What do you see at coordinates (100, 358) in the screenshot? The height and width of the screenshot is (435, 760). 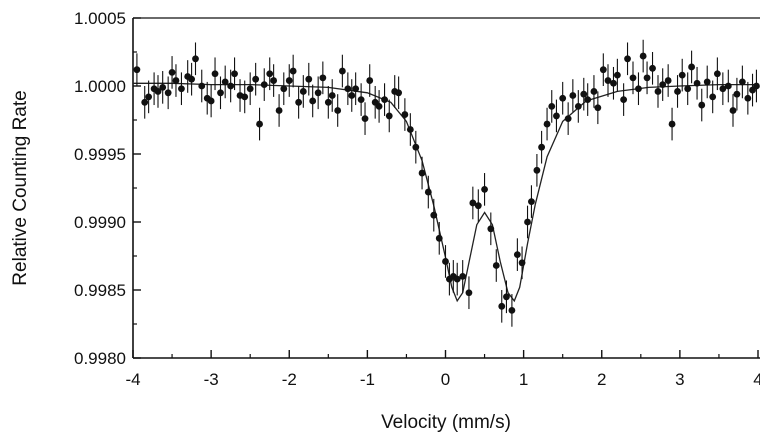 I see `y-tick-label: 0.9980` at bounding box center [100, 358].